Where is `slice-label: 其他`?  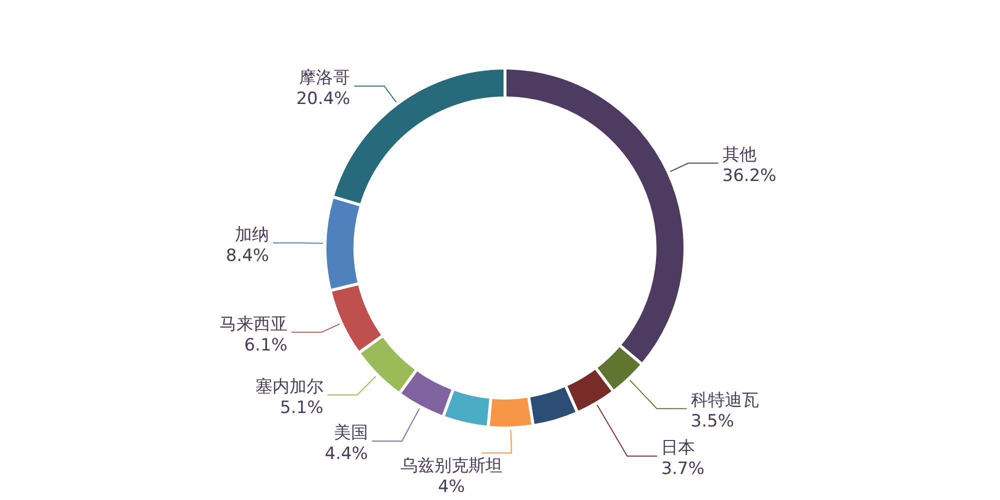
slice-label: 其他 is located at coordinates (739, 155).